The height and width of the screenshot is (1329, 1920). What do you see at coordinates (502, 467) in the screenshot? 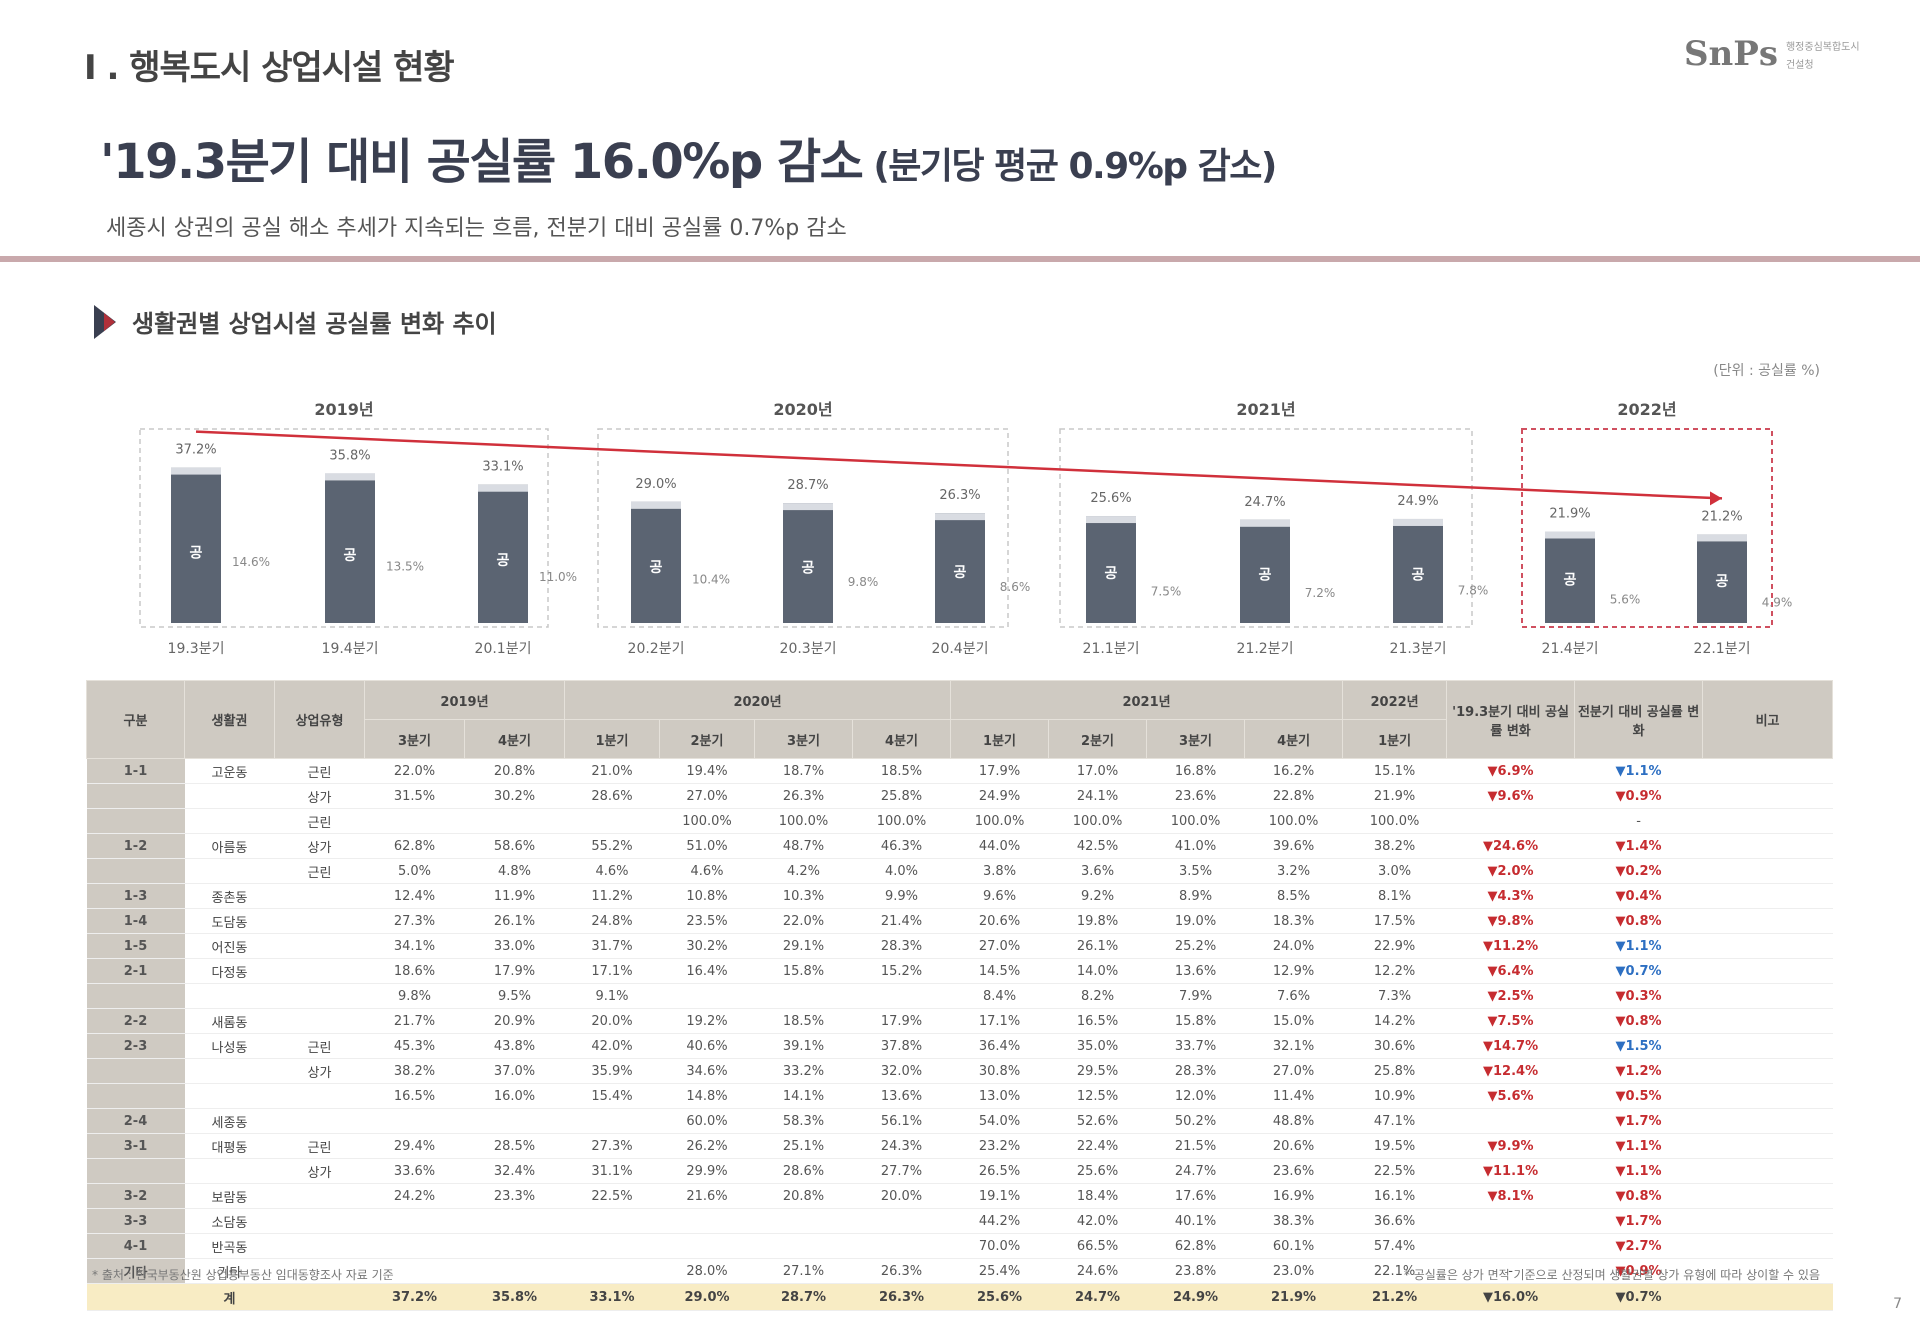
I see `total-label: 33.1%` at bounding box center [502, 467].